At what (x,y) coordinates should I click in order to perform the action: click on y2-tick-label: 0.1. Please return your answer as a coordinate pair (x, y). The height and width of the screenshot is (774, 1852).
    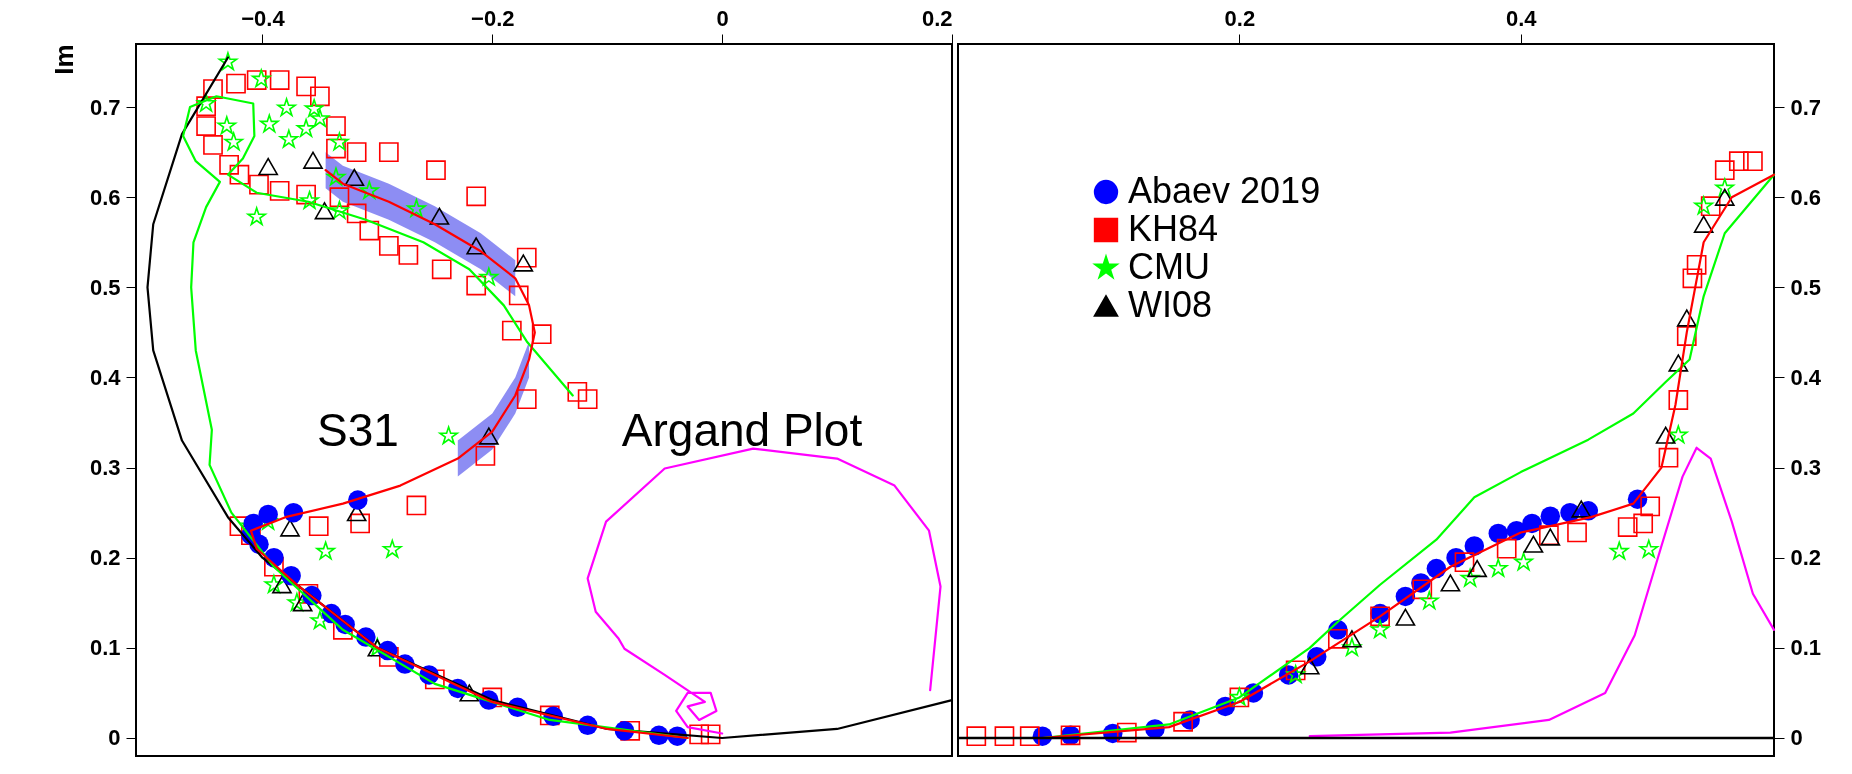
    Looking at the image, I should click on (1806, 648).